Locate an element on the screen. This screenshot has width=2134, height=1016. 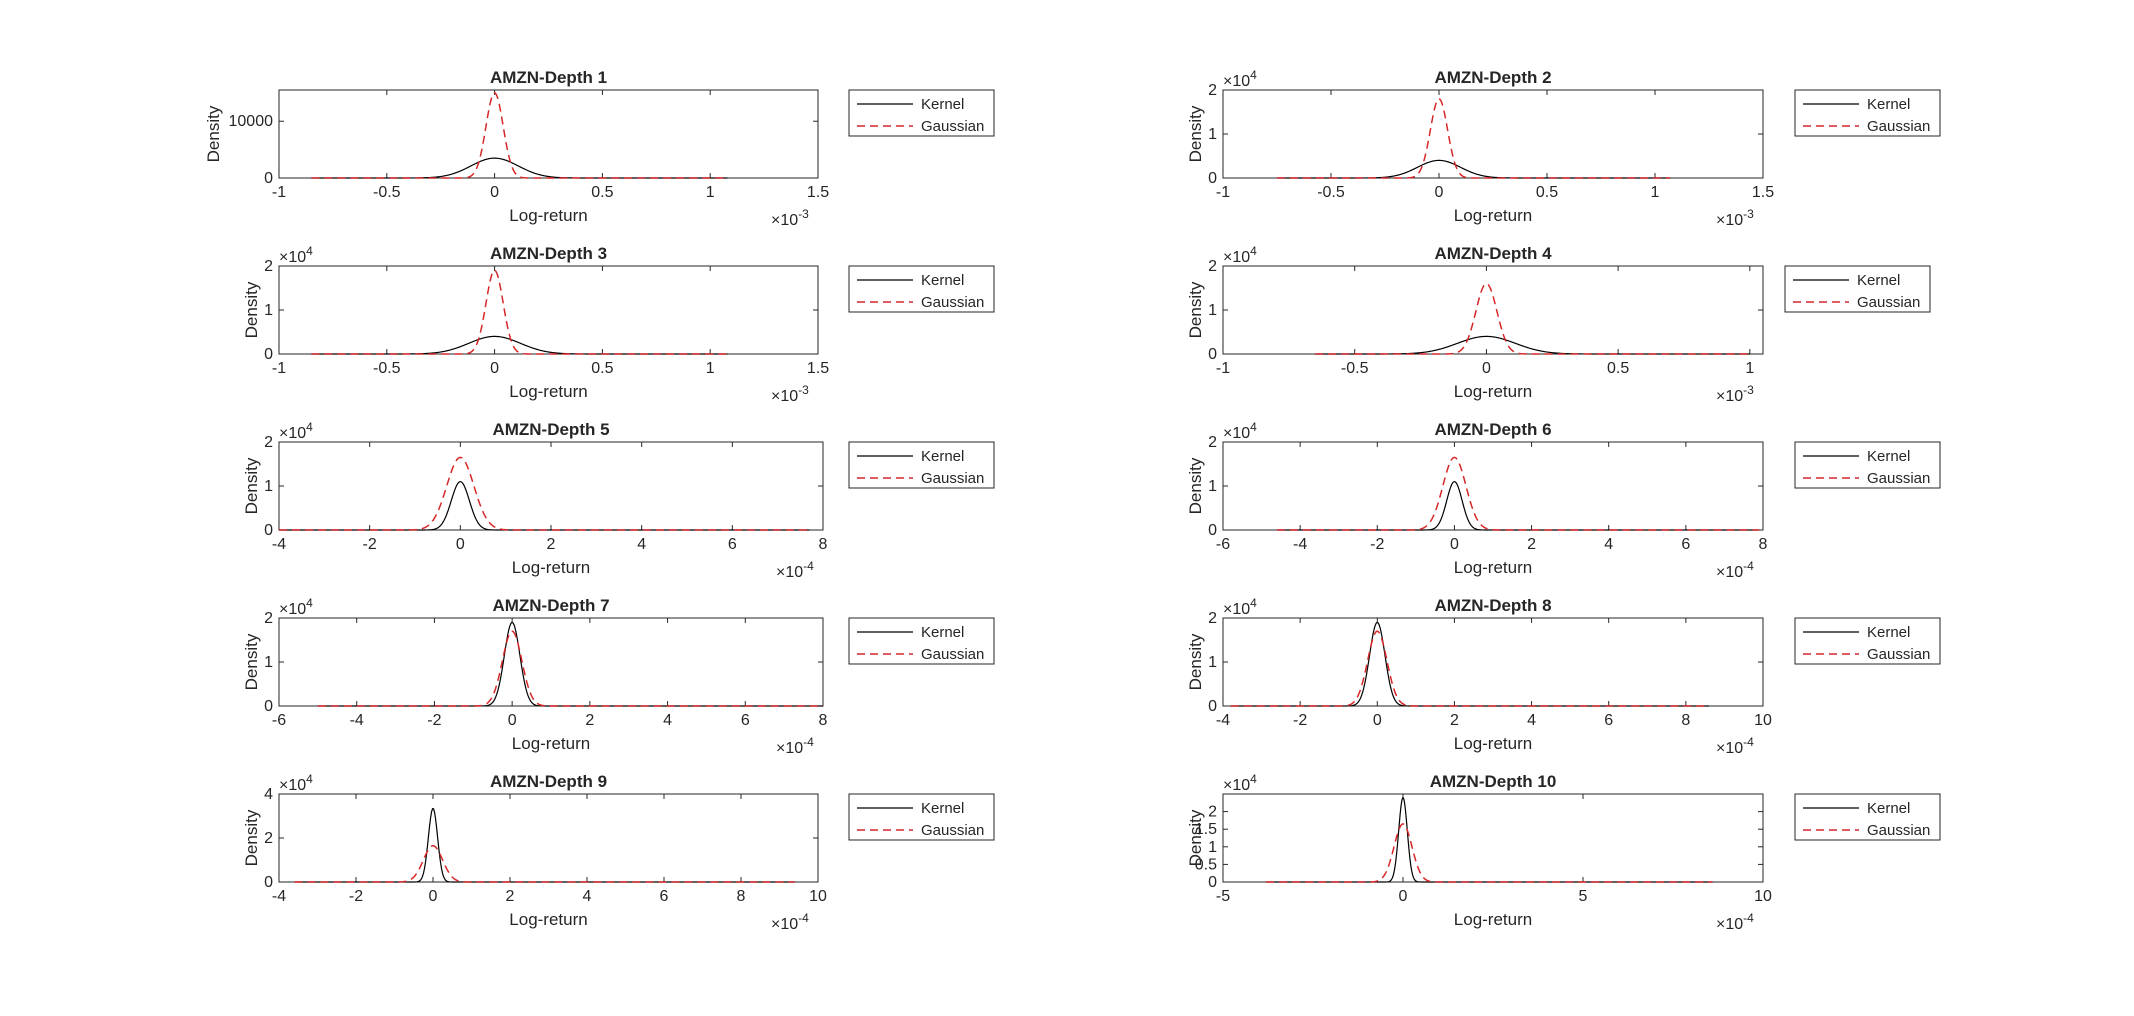
x-tick-label: 1.5 is located at coordinates (818, 192).